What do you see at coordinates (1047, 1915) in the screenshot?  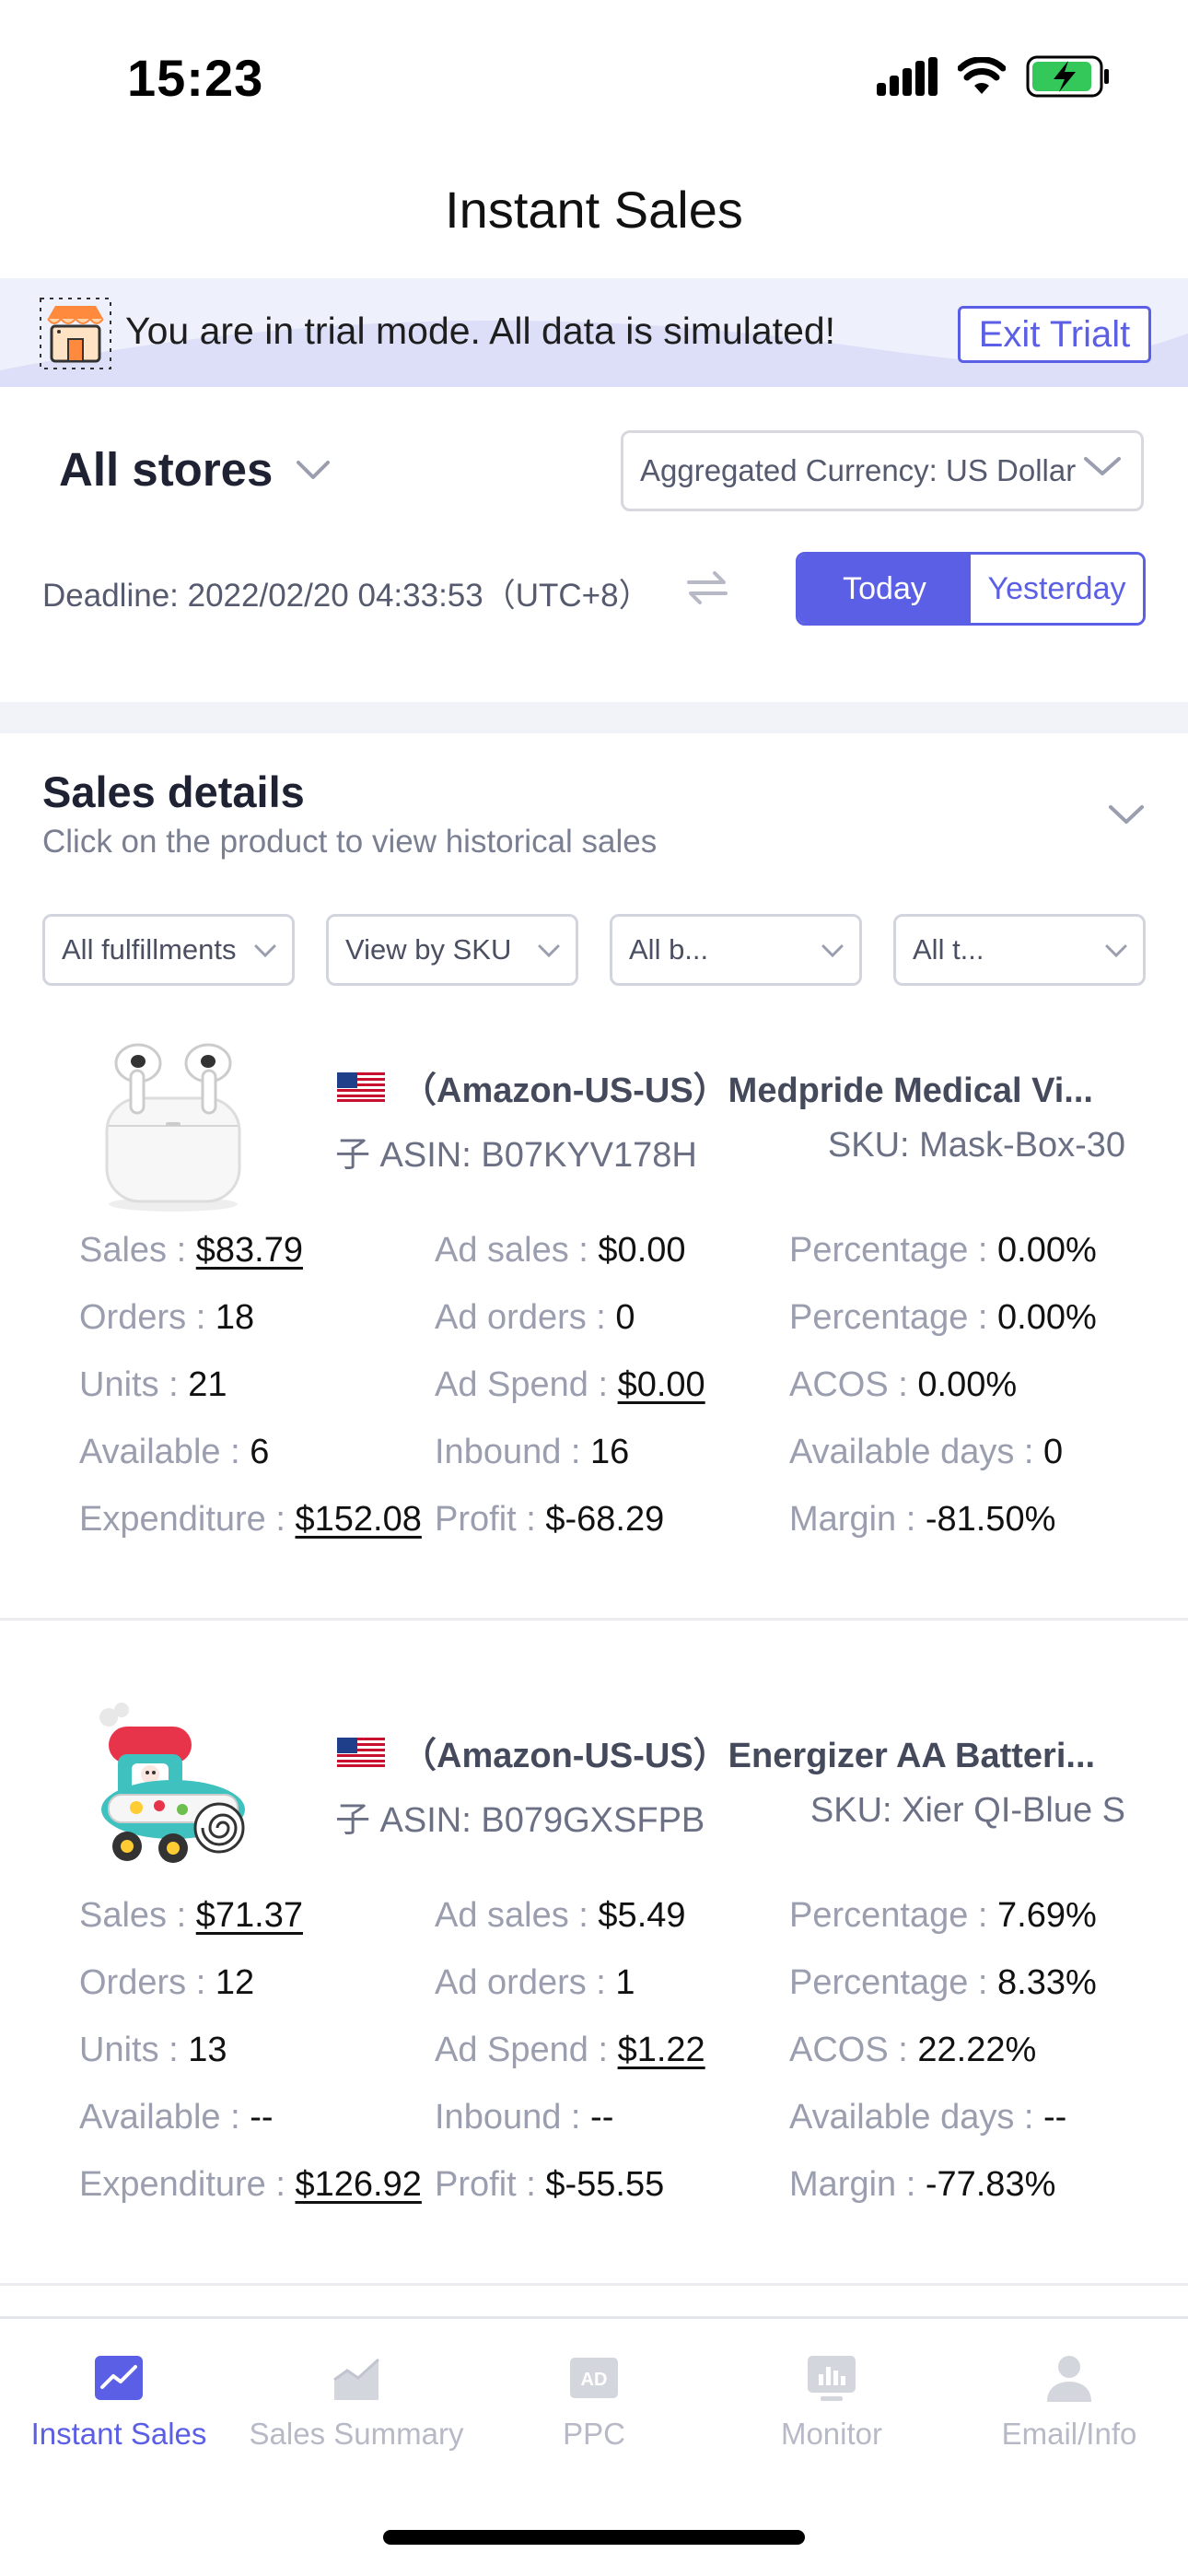 I see `metric-value: 7.69%` at bounding box center [1047, 1915].